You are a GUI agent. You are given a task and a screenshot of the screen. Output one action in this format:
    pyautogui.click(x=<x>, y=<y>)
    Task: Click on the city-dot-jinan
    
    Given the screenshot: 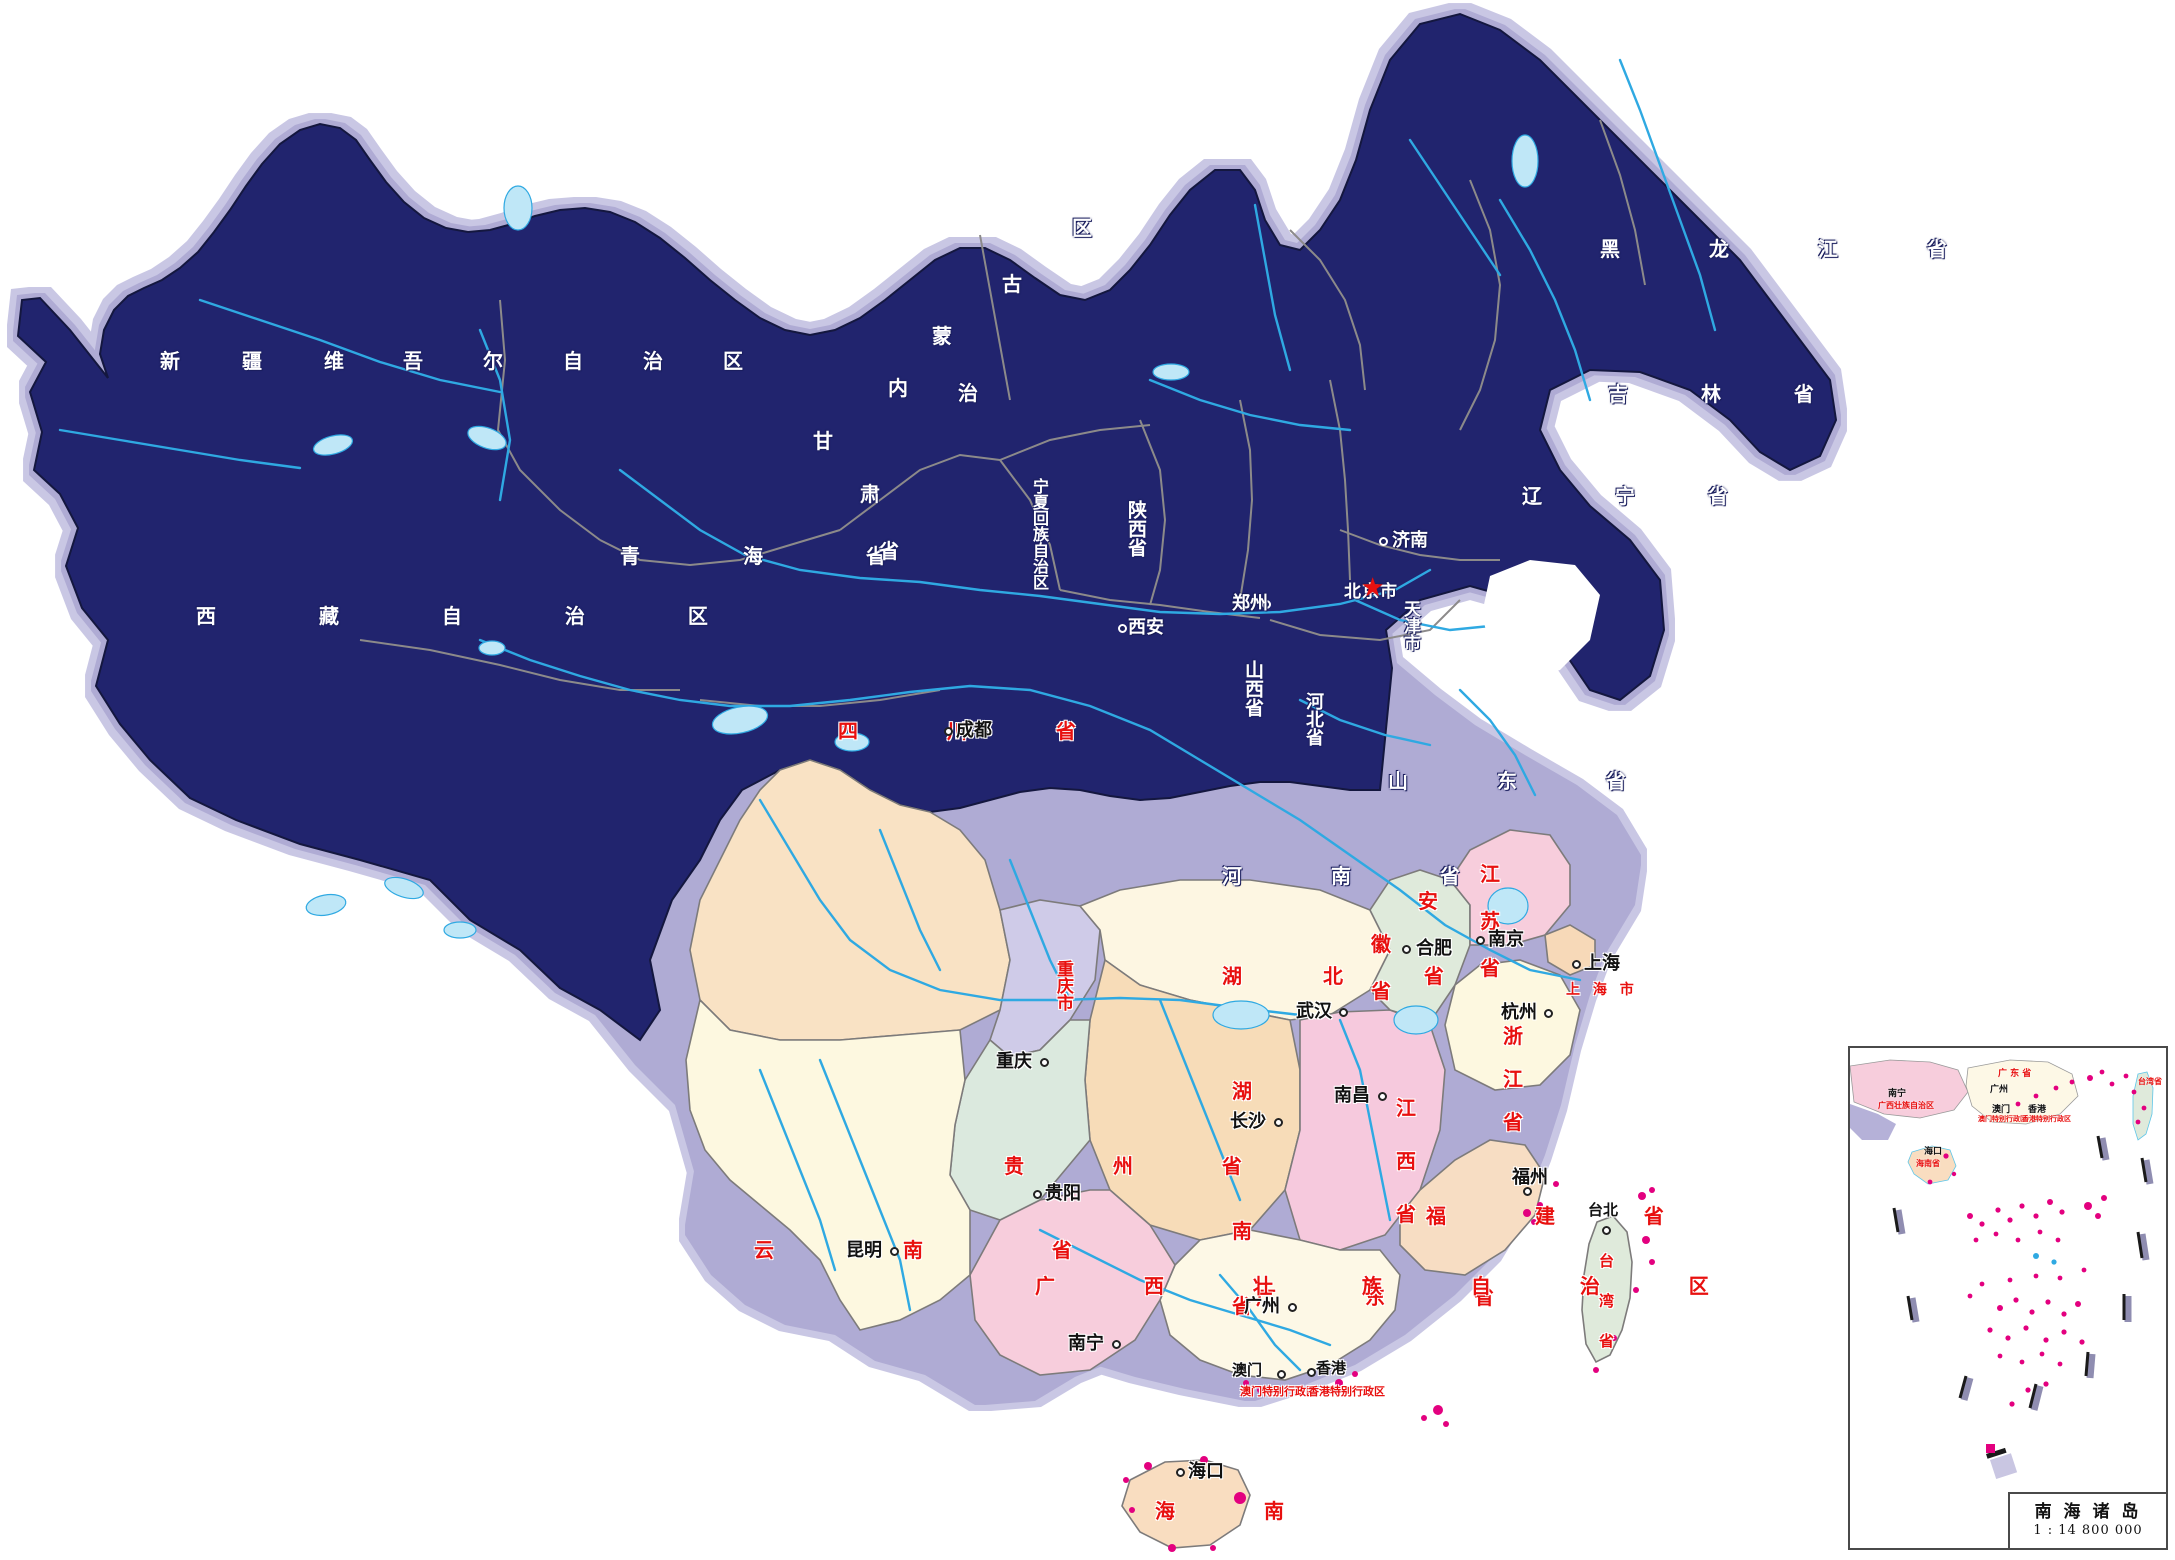 What is the action you would take?
    pyautogui.click(x=1383, y=541)
    